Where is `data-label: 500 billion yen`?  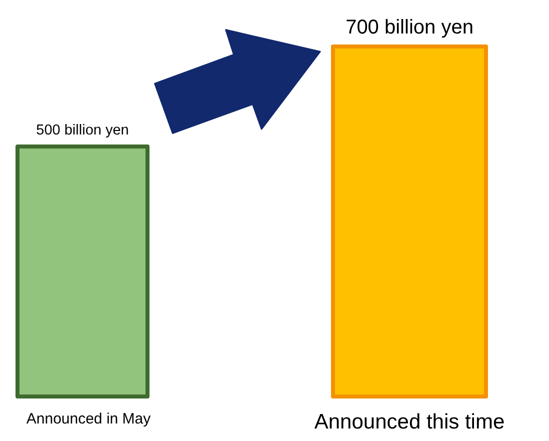
data-label: 500 billion yen is located at coordinates (82, 130).